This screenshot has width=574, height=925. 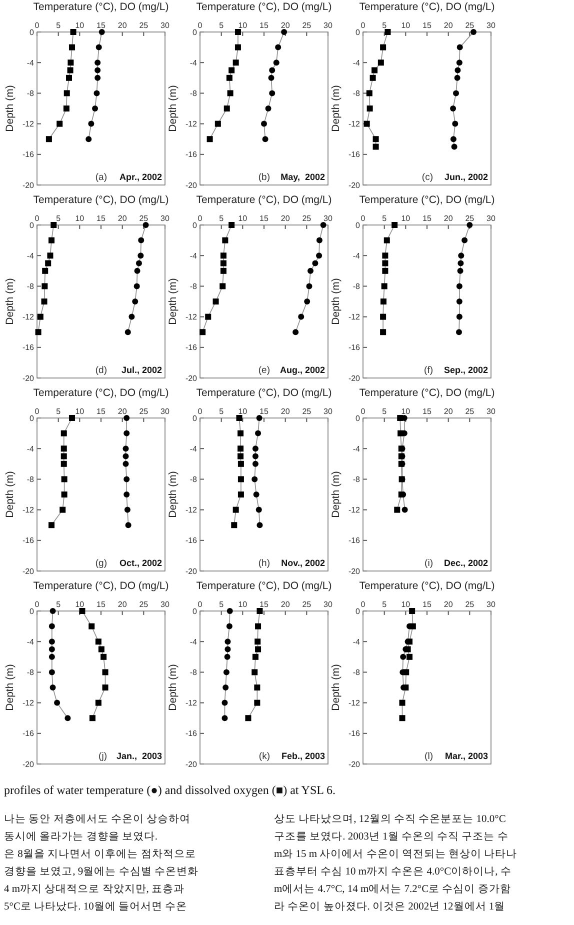 I want to click on annotation: (d), so click(x=101, y=370).